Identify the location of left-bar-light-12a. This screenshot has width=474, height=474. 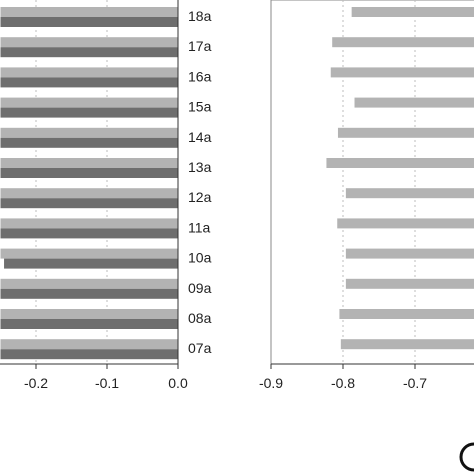
(89, 193).